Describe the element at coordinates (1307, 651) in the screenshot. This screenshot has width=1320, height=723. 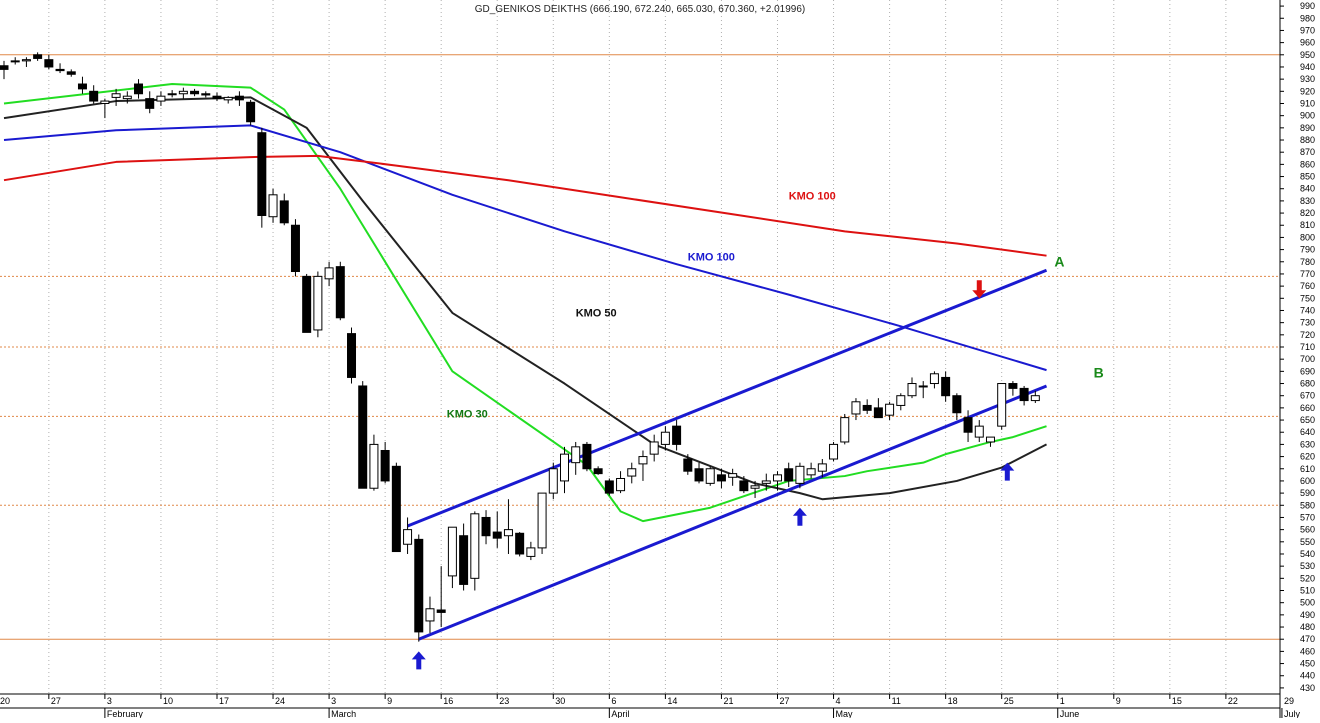
I see `y-tick-label: 460` at that location.